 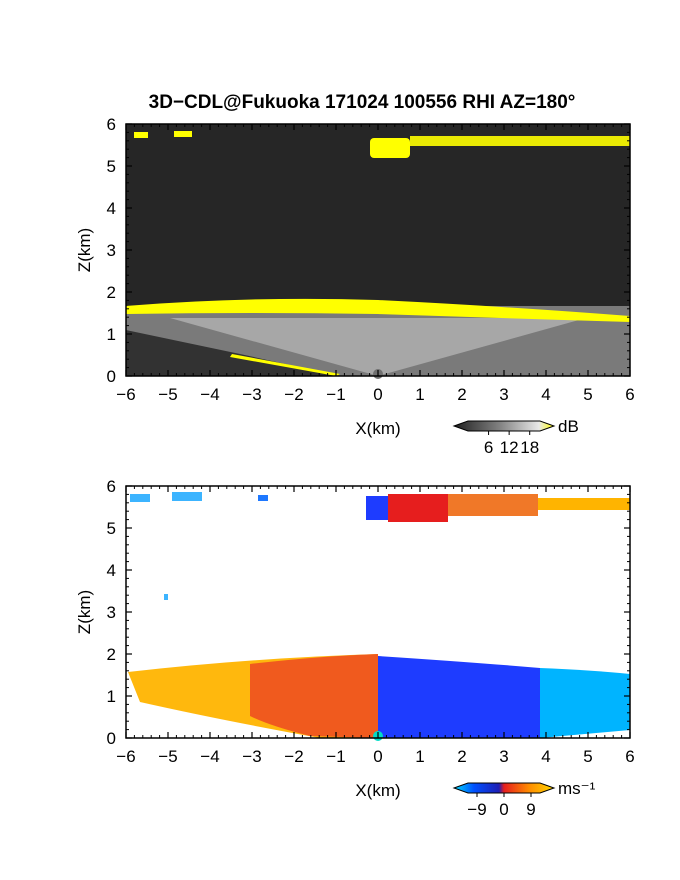 What do you see at coordinates (488, 447) in the screenshot?
I see `reflectivity-colorbar-tick-label: 6` at bounding box center [488, 447].